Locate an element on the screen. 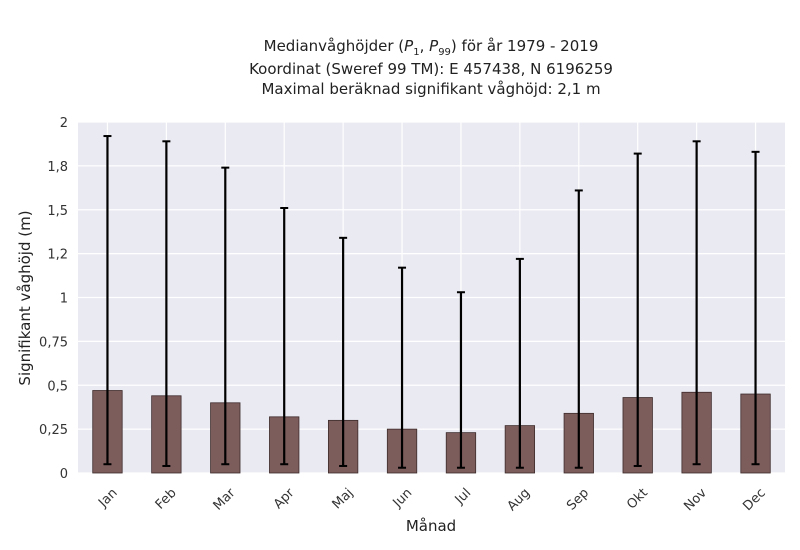 The height and width of the screenshot is (550, 800). y-axis-label: Signifikant våghöjd (m) is located at coordinates (25, 297).